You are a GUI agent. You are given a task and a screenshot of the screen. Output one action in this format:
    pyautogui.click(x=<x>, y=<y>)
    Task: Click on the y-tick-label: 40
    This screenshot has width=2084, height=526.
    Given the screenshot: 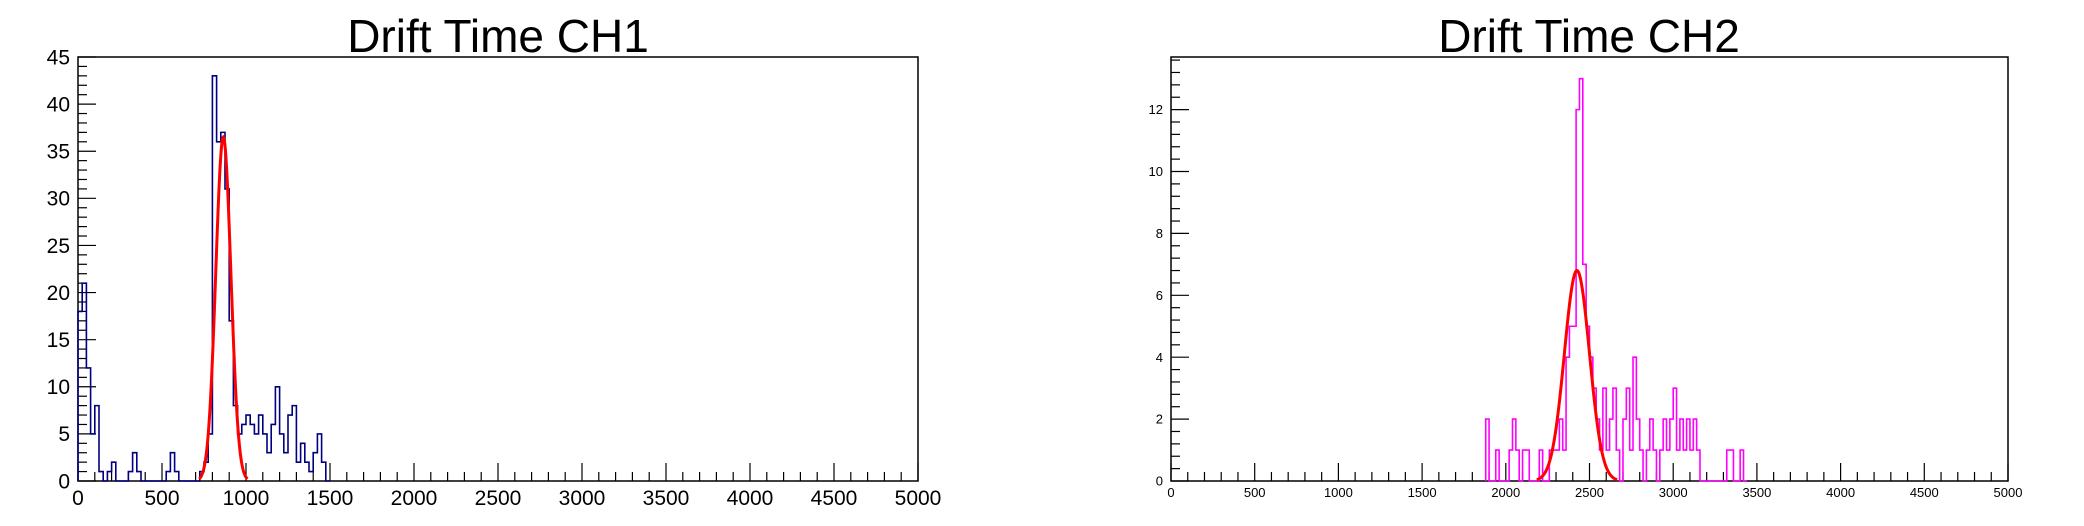 What is the action you would take?
    pyautogui.click(x=58, y=104)
    